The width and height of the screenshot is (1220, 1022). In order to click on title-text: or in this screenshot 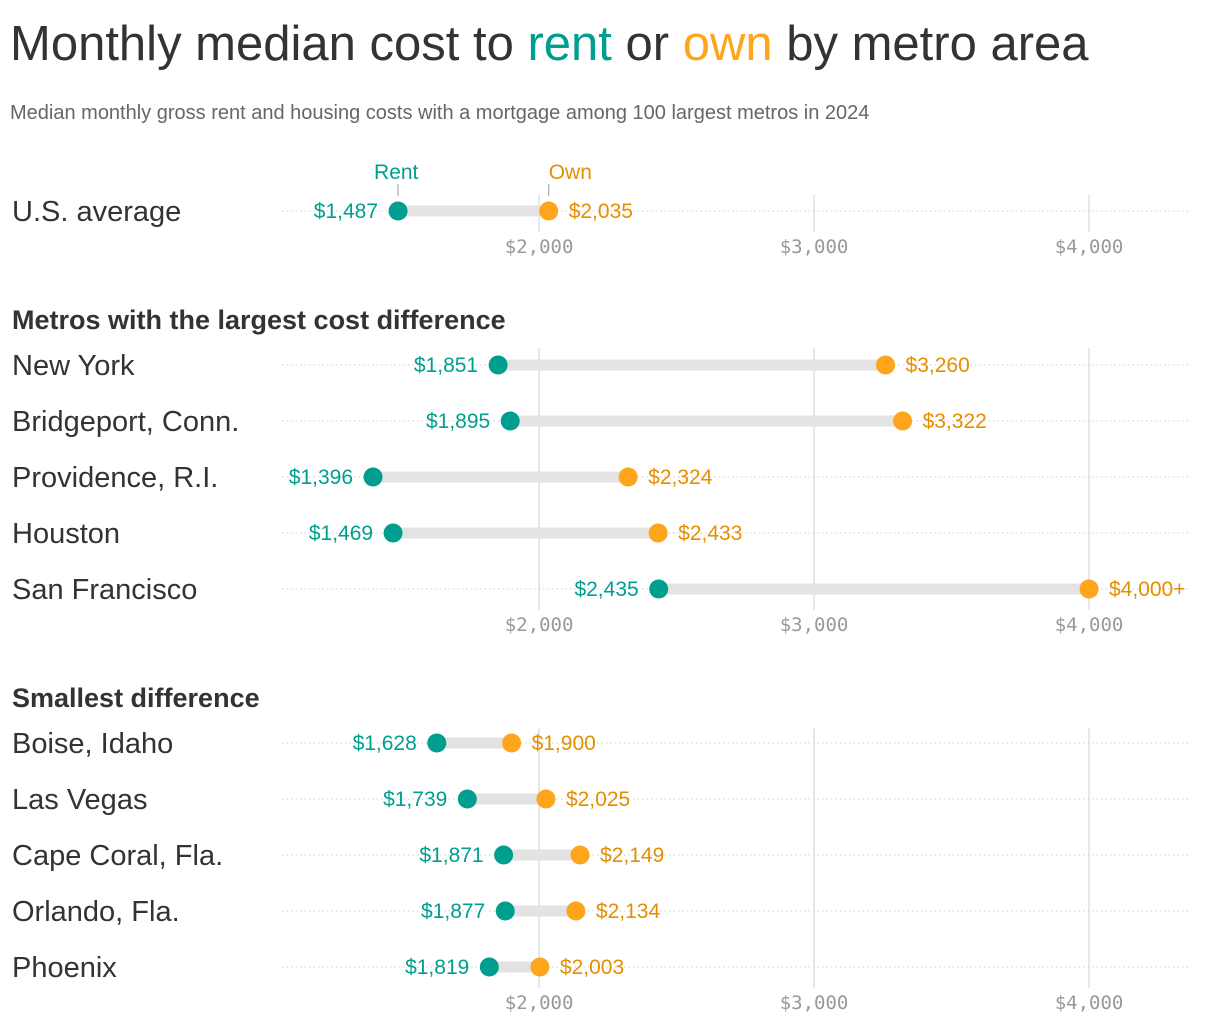, I will do `click(647, 44)`.